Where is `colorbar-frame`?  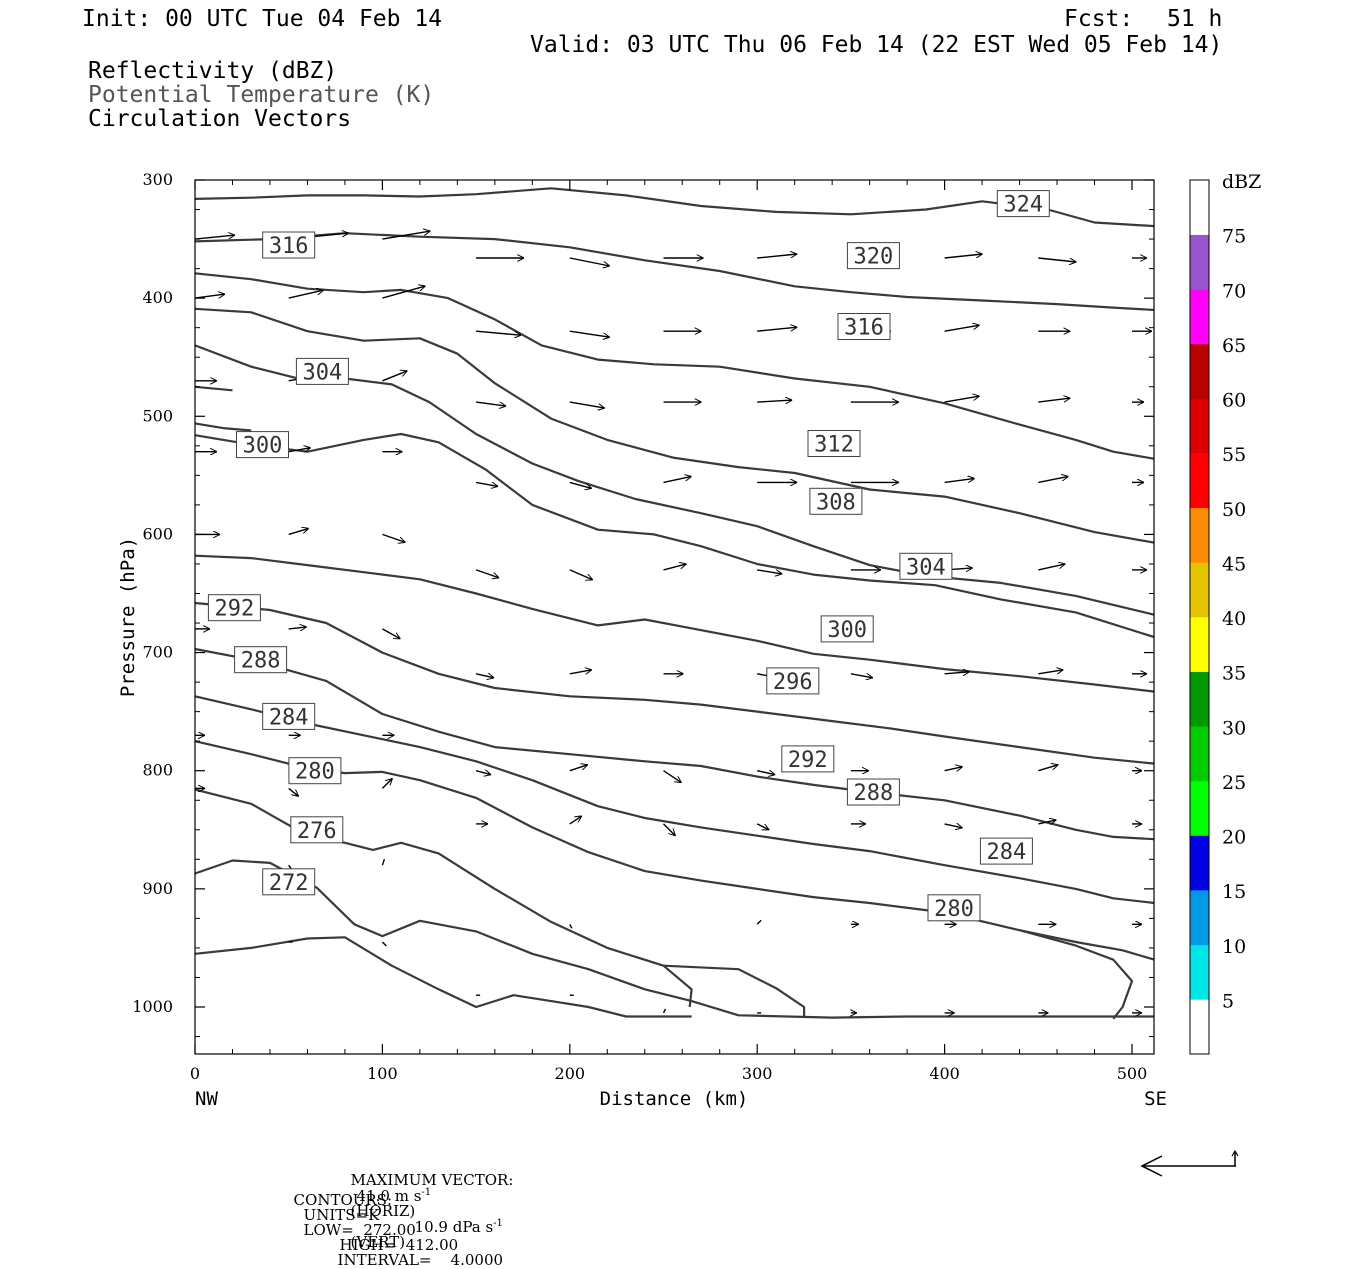 colorbar-frame is located at coordinates (1199, 617).